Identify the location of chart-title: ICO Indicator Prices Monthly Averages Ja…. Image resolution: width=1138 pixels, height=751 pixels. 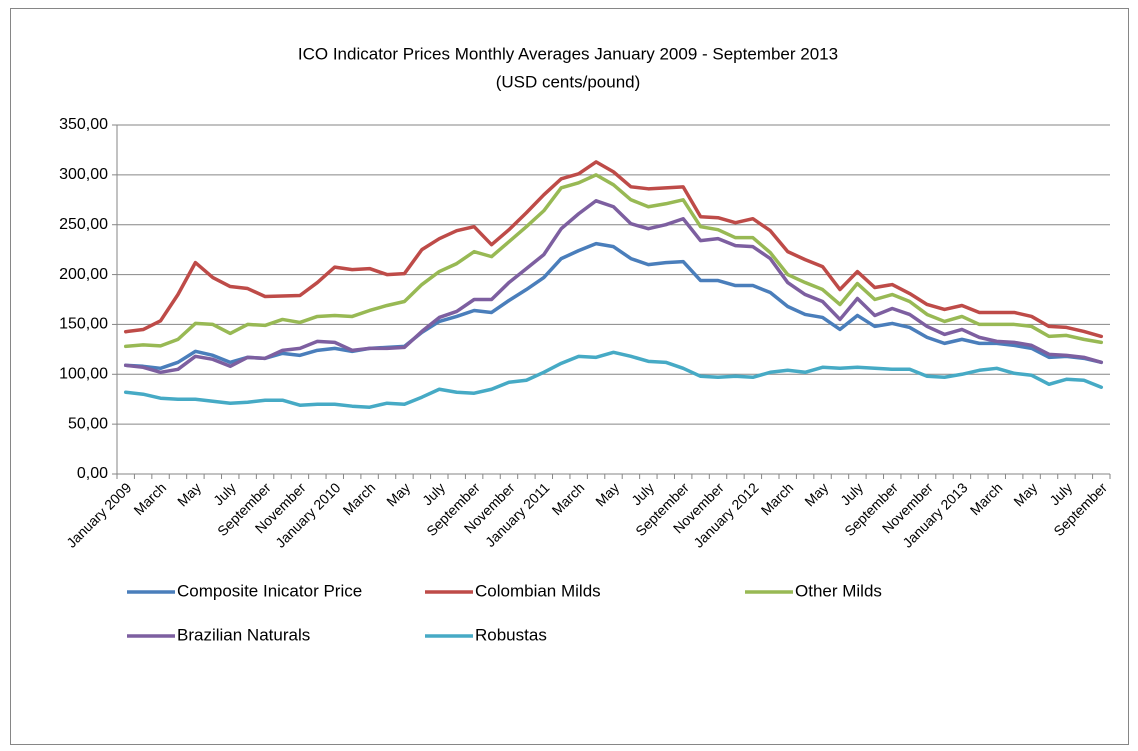
(568, 53).